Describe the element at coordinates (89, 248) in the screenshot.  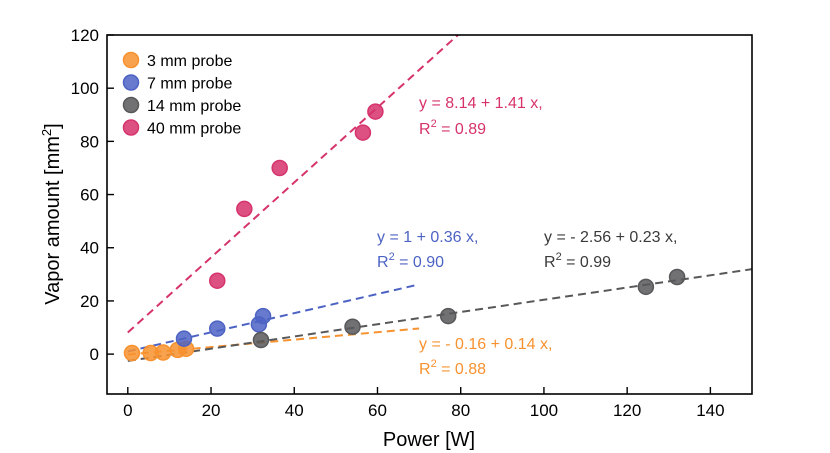
I see `y-tick-label-40: 40` at that location.